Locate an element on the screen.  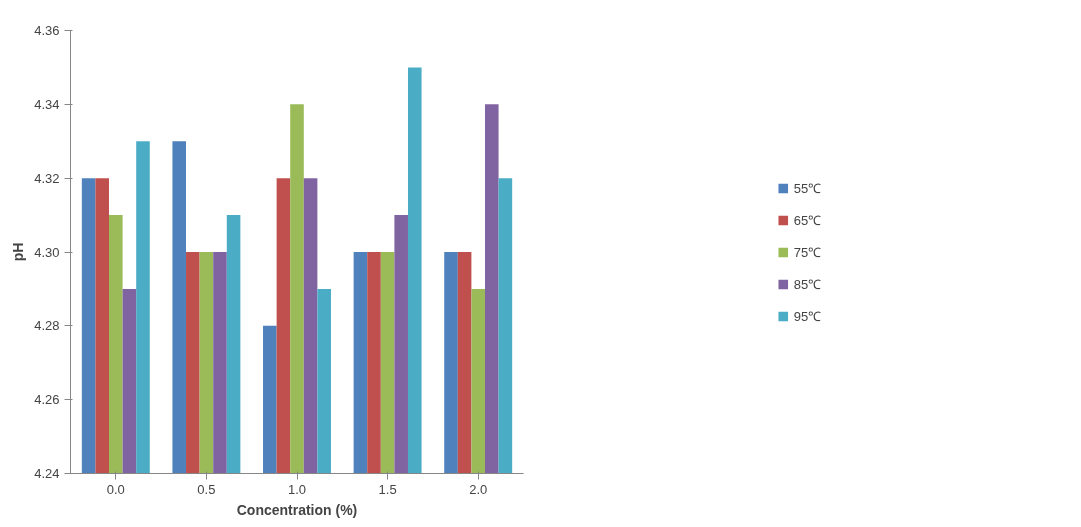
x-axis-title: Concentration (%) is located at coordinates (297, 509).